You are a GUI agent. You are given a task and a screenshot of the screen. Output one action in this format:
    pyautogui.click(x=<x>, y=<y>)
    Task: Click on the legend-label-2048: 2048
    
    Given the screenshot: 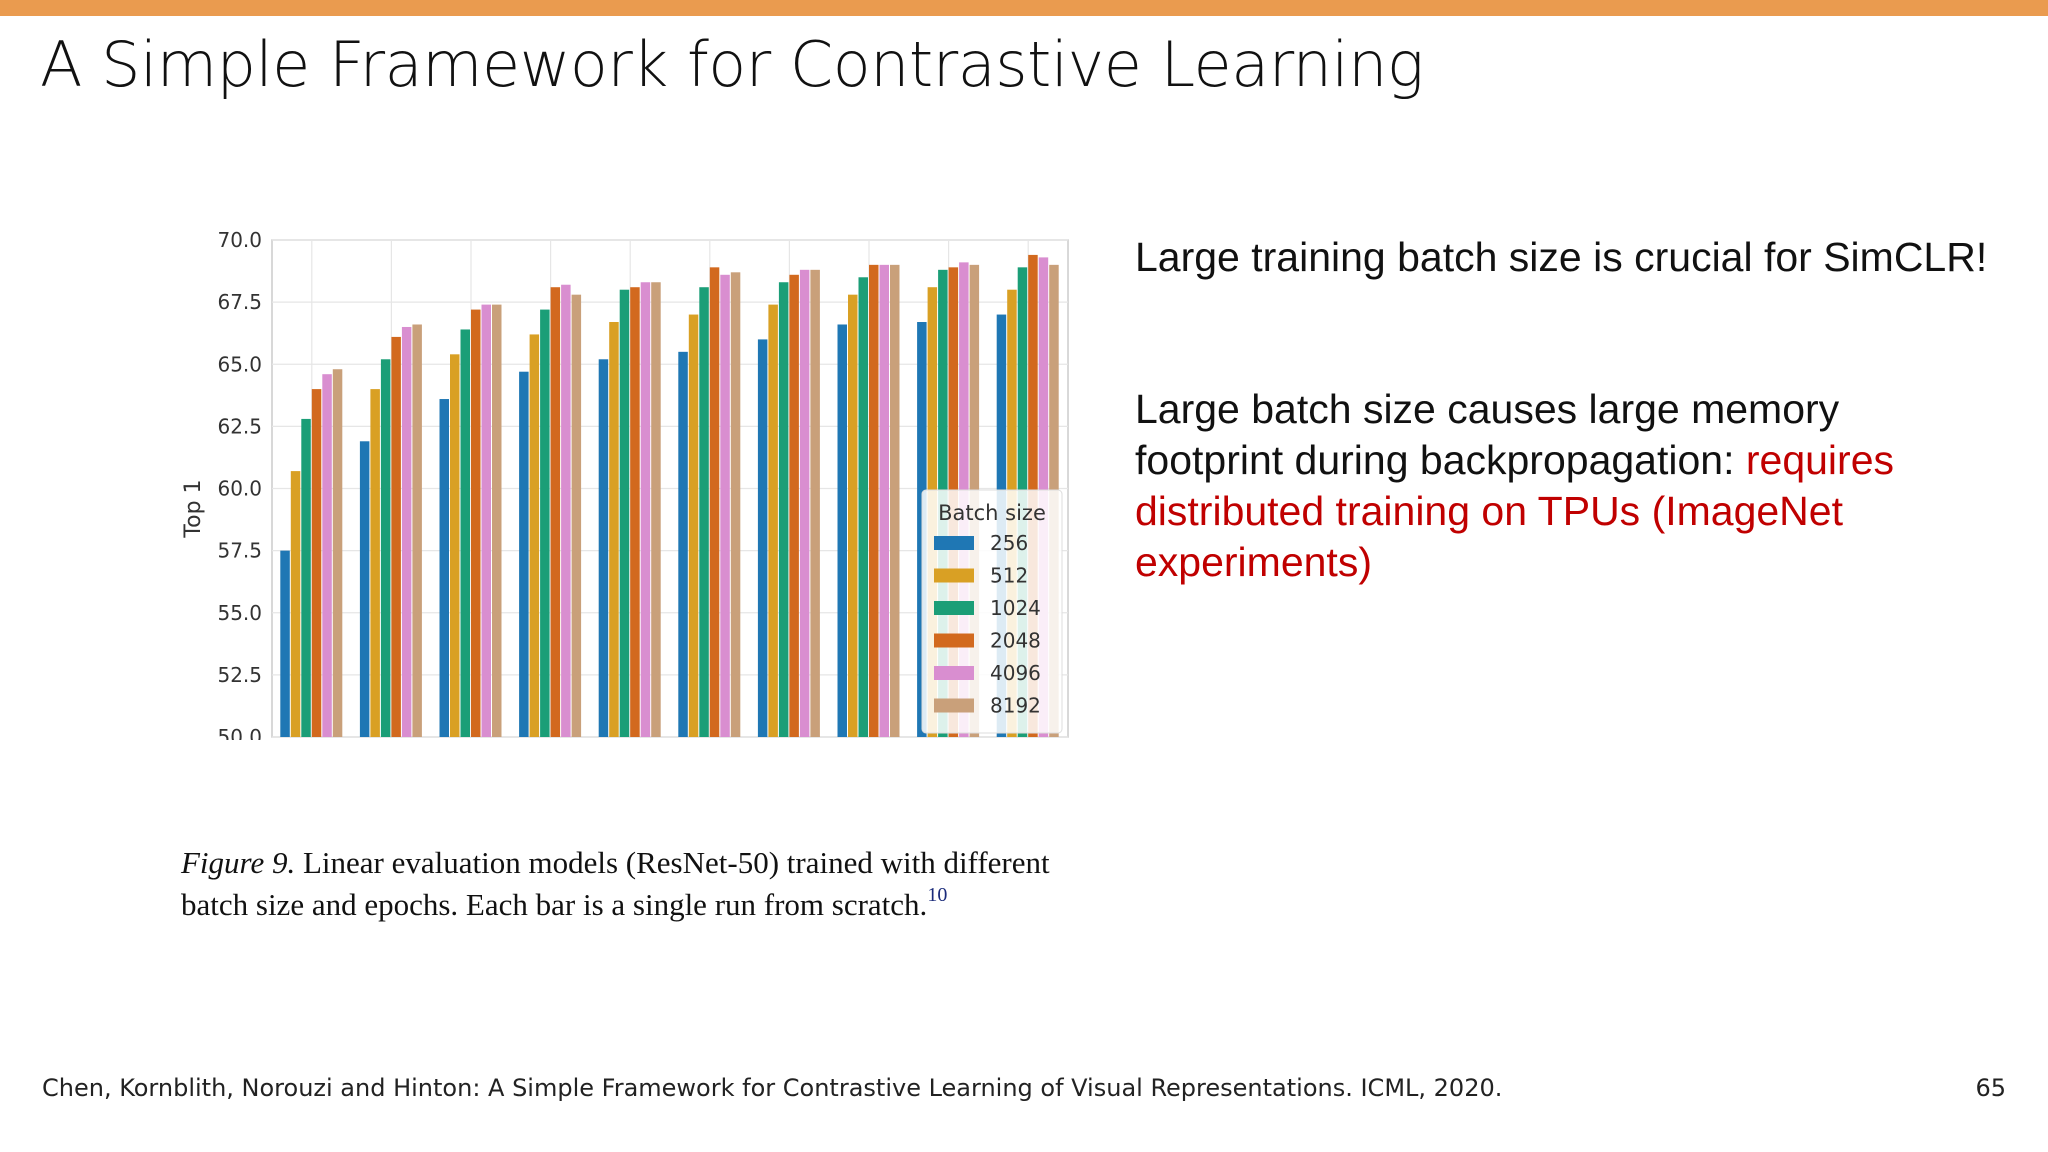 What is the action you would take?
    pyautogui.click(x=1015, y=641)
    